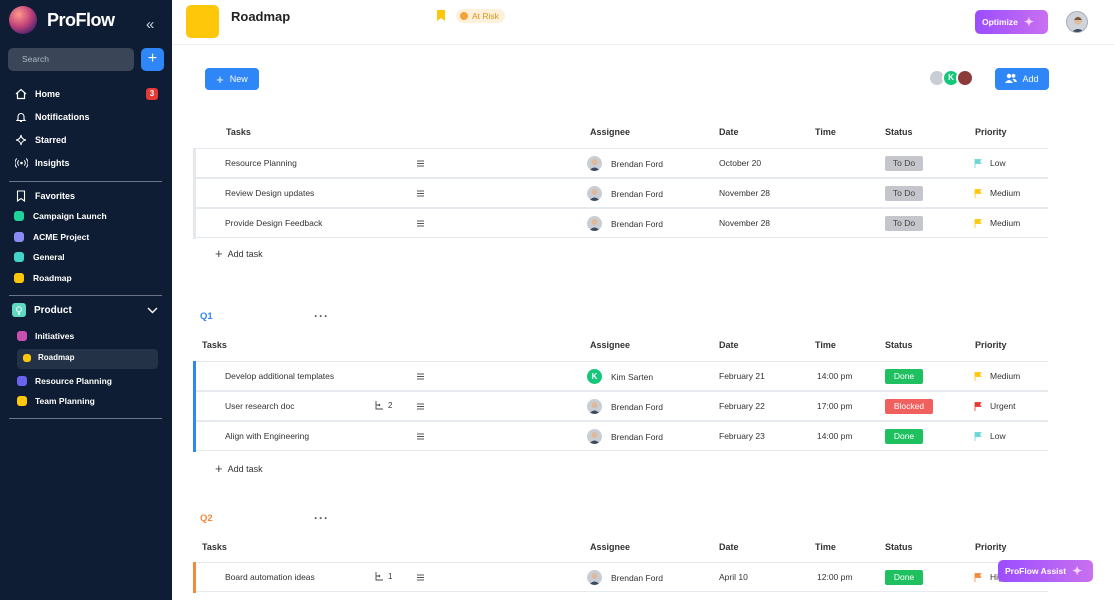  What do you see at coordinates (835, 577) in the screenshot?
I see `due-time: 12:00 pm` at bounding box center [835, 577].